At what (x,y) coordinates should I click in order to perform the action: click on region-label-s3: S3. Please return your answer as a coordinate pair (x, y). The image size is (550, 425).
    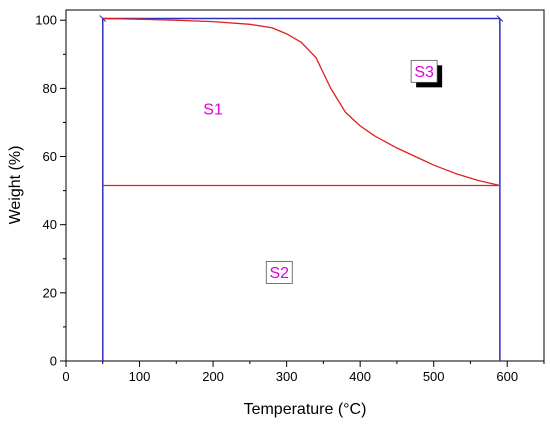
    Looking at the image, I should click on (426, 73).